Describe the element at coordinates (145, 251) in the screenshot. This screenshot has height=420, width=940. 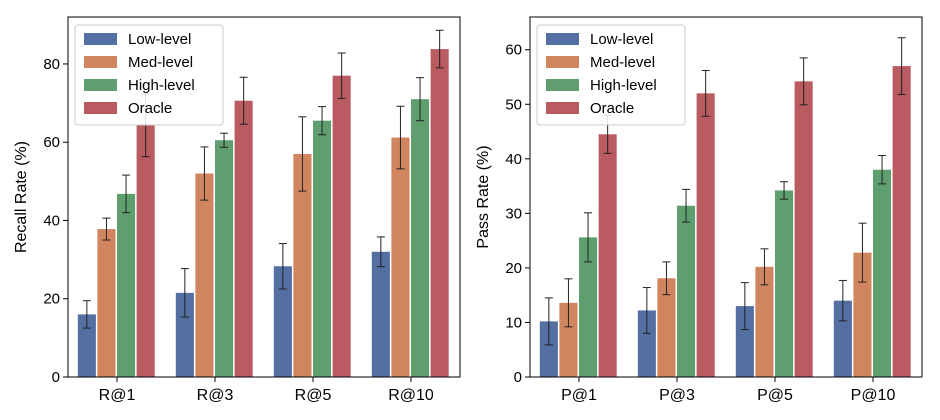
I see `chart1-bar-oracle-r1` at that location.